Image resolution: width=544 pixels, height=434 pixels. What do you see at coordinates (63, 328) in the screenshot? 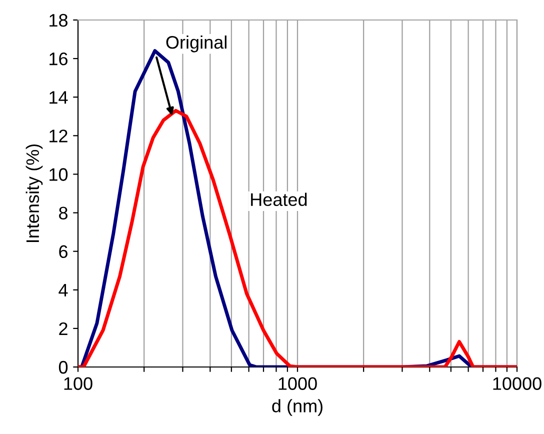
I see `y-tick-label: 2` at bounding box center [63, 328].